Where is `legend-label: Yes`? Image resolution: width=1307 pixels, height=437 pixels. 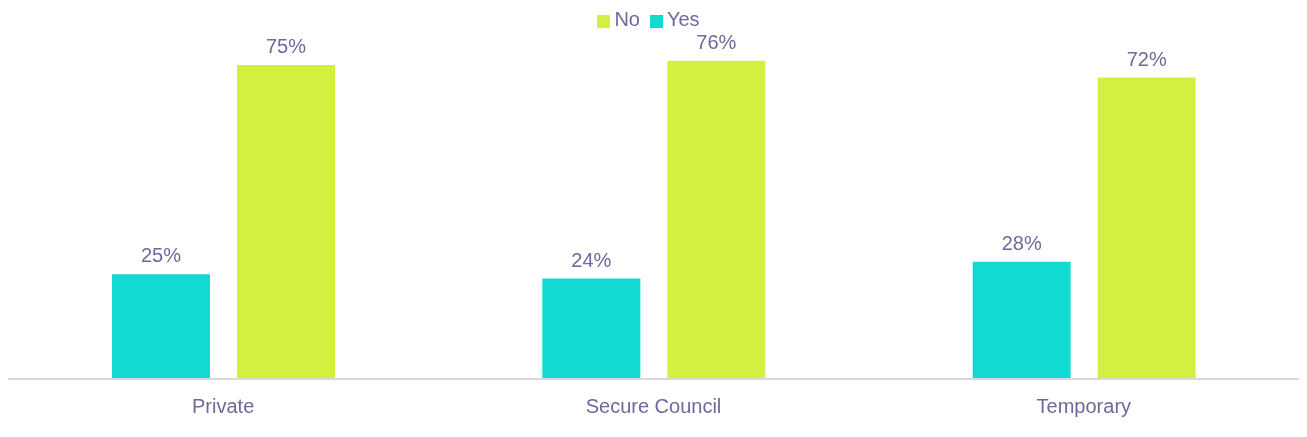
legend-label: Yes is located at coordinates (683, 19).